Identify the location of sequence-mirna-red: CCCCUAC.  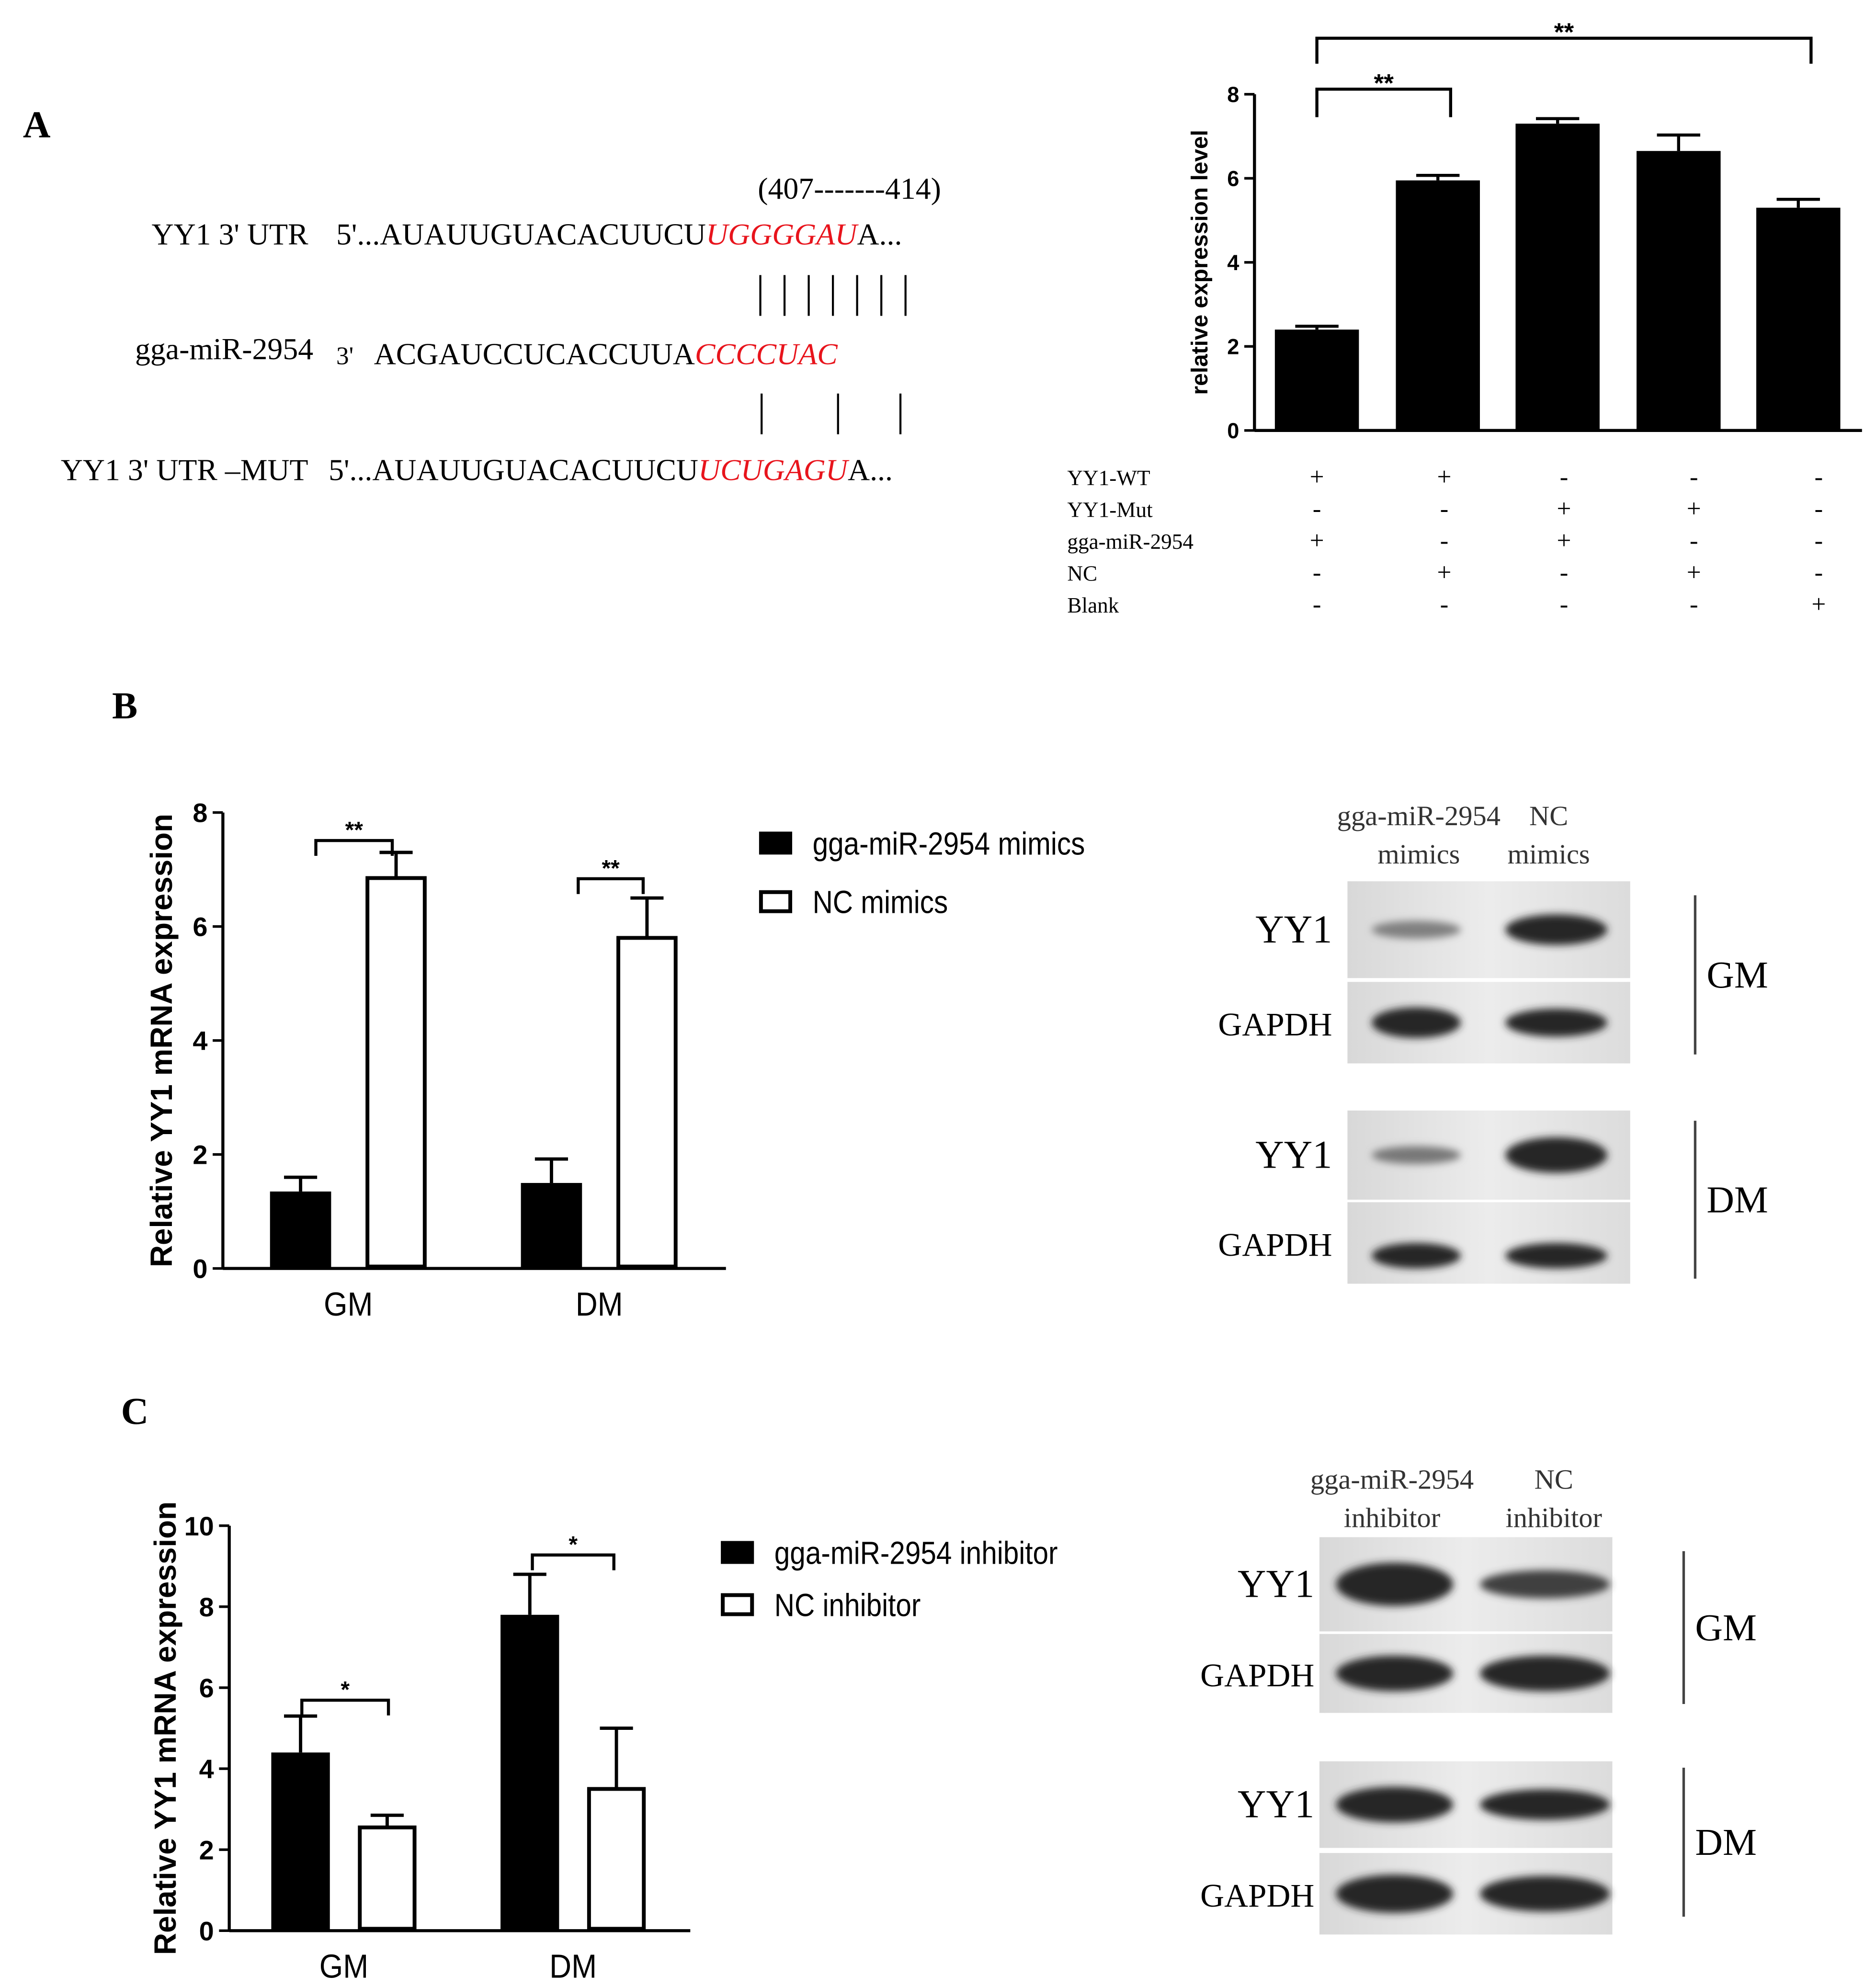
(766, 354).